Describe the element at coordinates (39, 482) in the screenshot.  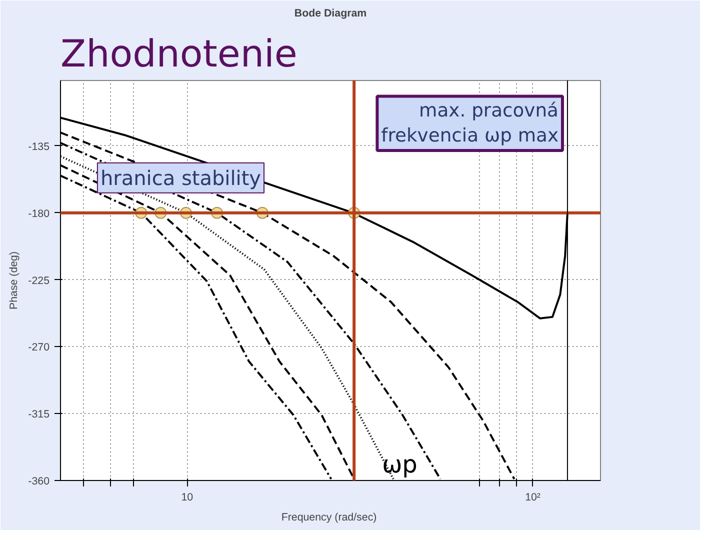
I see `y-tick-label: -360` at that location.